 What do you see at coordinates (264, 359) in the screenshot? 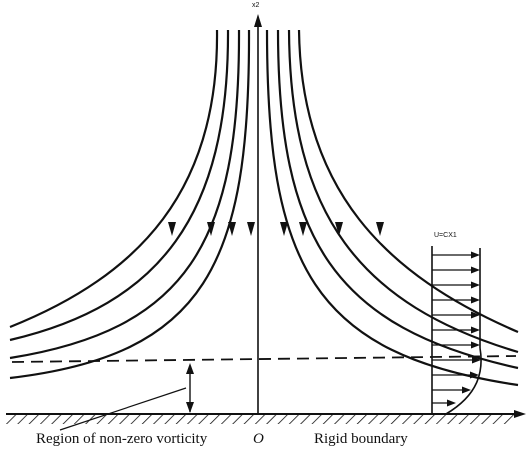
I see `vorticity-region-boundary-dashed` at bounding box center [264, 359].